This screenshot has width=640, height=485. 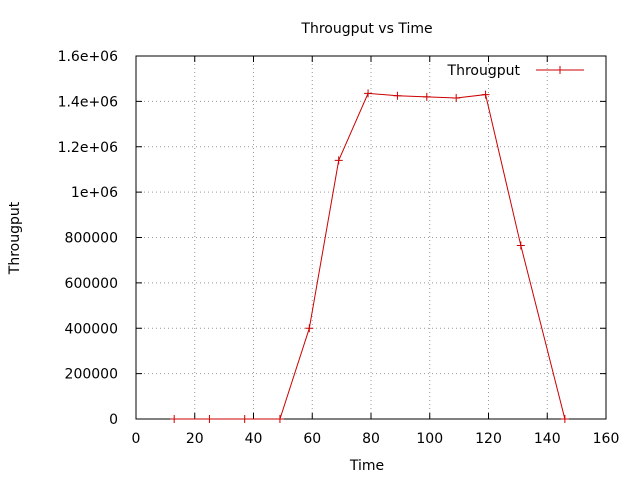 What do you see at coordinates (366, 29) in the screenshot?
I see `chart-title: Througput vs Time` at bounding box center [366, 29].